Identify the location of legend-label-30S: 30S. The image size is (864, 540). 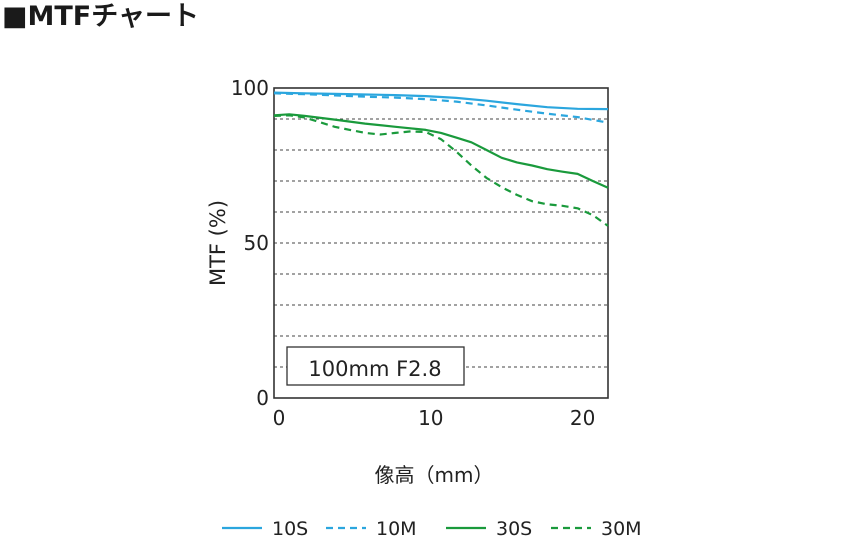
(514, 529).